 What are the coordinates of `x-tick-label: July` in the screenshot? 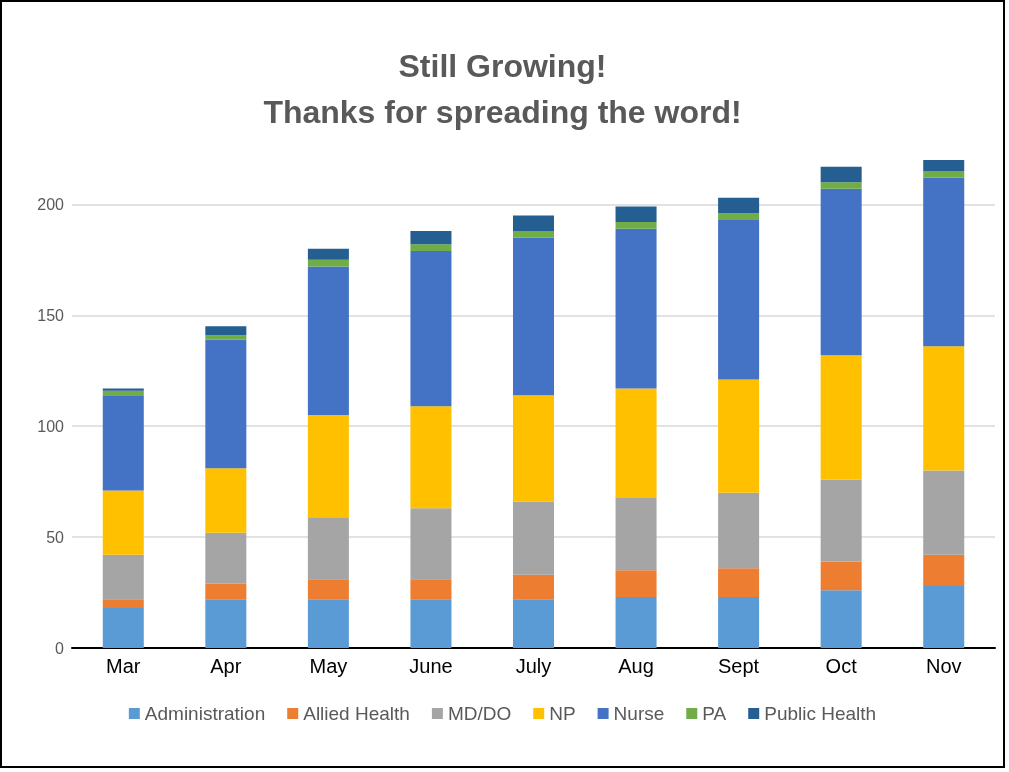 It's located at (533, 666).